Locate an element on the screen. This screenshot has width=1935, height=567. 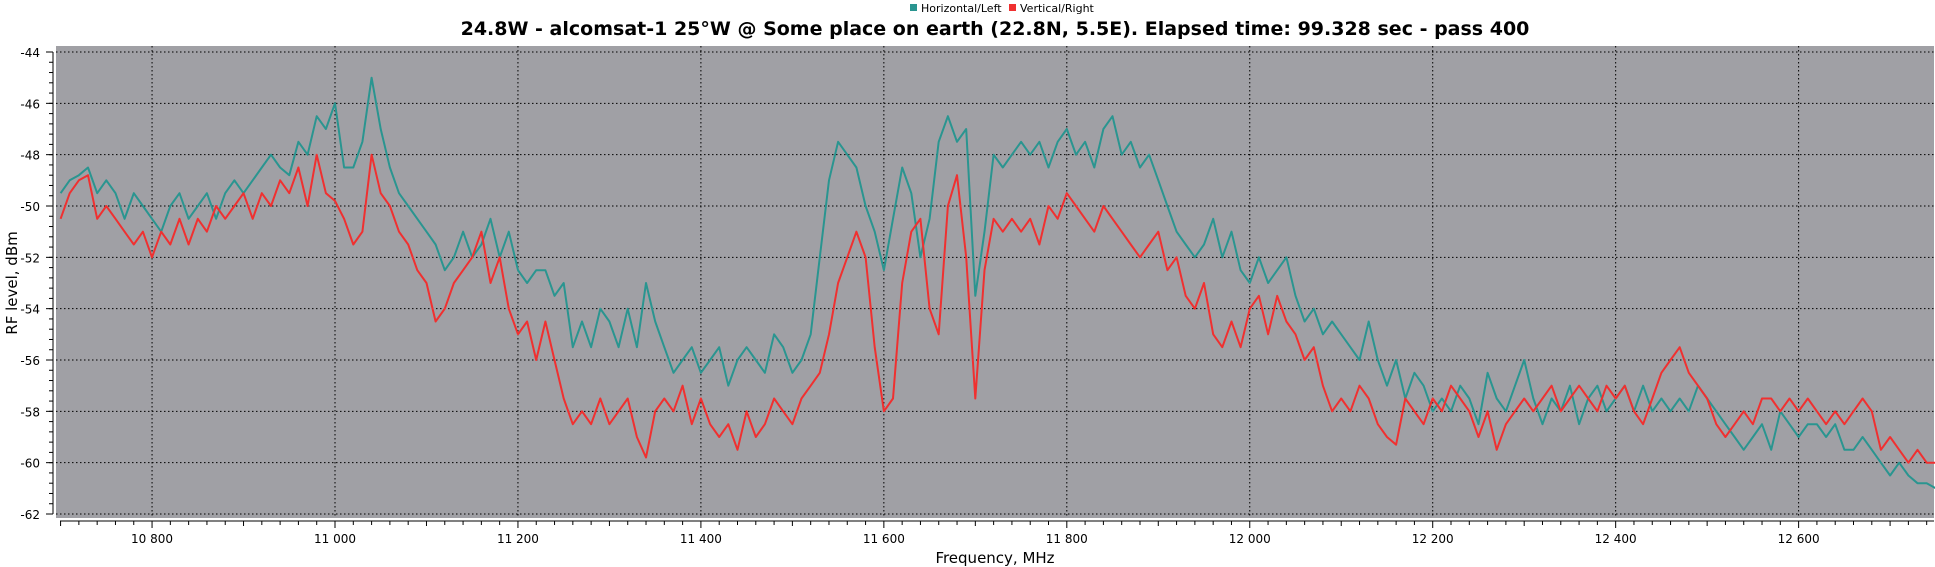
y-tick-label: -48 is located at coordinates (30, 156).